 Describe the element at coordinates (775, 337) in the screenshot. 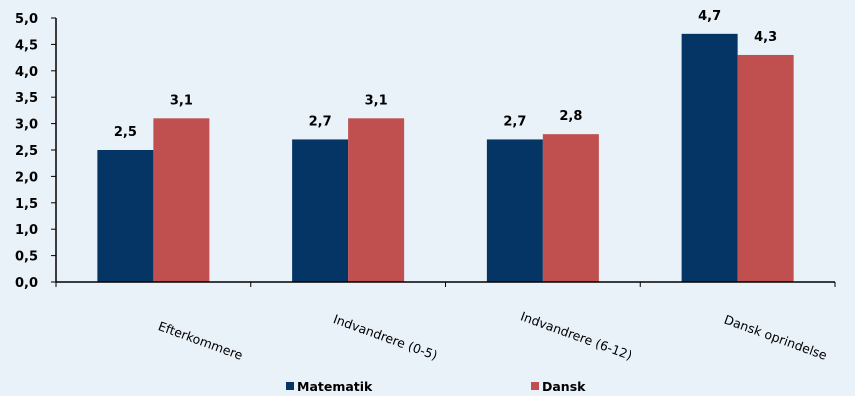

I see `x-category-label: Dansk oprindelse` at that location.